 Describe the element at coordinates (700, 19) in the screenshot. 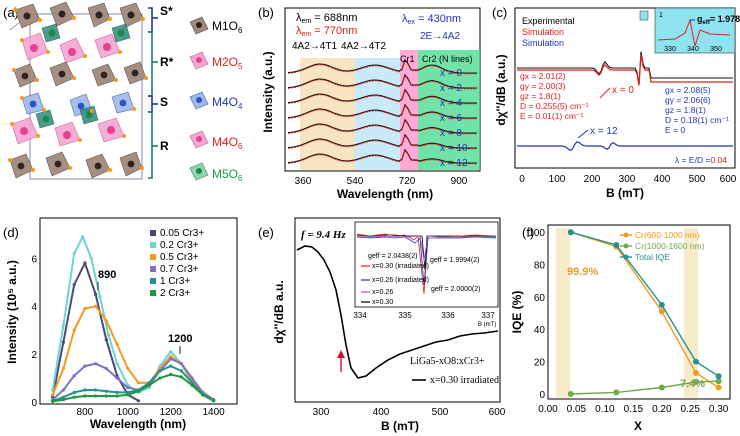

I see `inset-g: g` at that location.